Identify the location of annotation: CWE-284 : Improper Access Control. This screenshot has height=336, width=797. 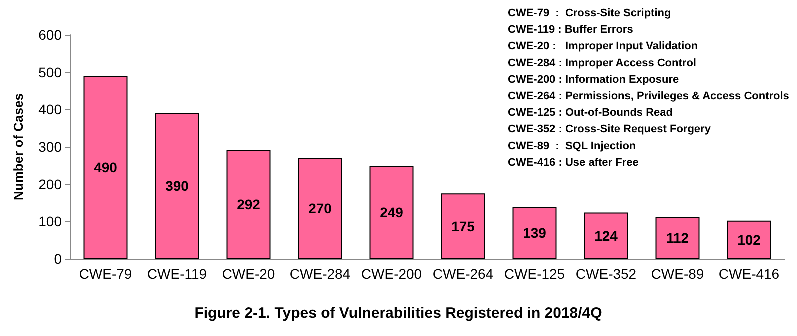
(602, 63).